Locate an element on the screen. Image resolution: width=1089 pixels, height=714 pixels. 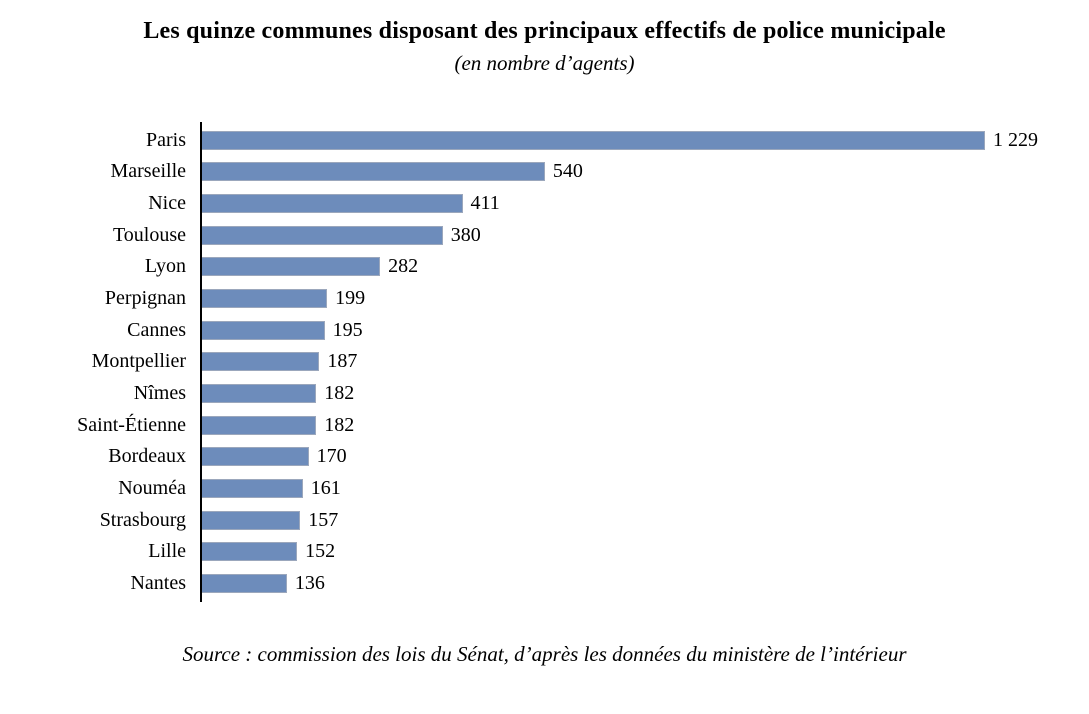
bar-track: 282 is located at coordinates (644, 267).